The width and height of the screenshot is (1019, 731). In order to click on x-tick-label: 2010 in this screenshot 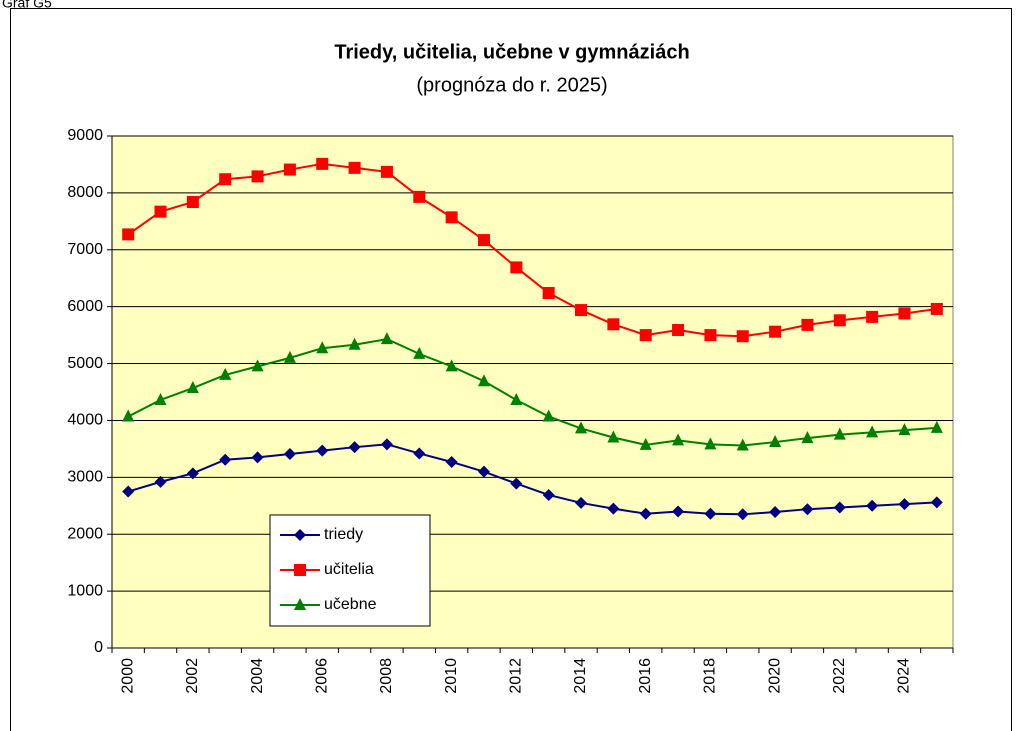, I will do `click(451, 676)`.